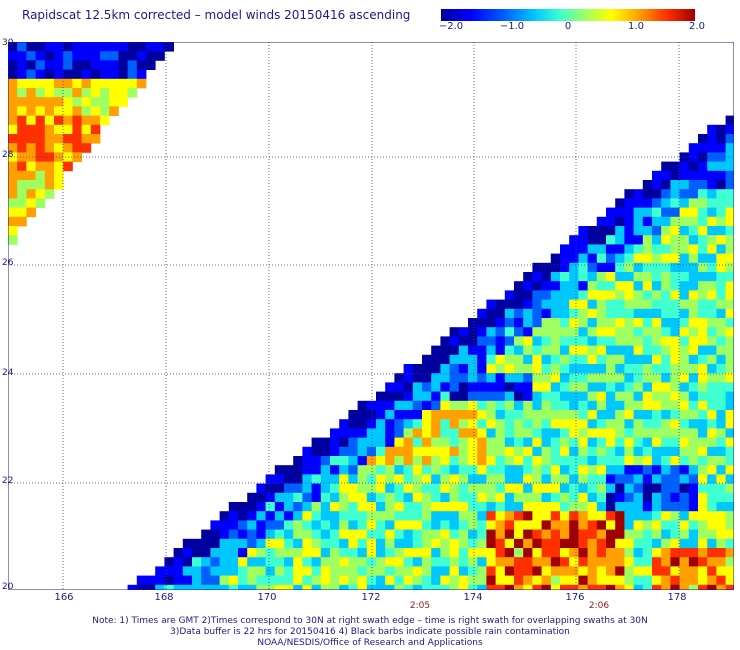 The image size is (740, 650). Describe the element at coordinates (164, 597) in the screenshot. I see `lon-label: 168` at that location.